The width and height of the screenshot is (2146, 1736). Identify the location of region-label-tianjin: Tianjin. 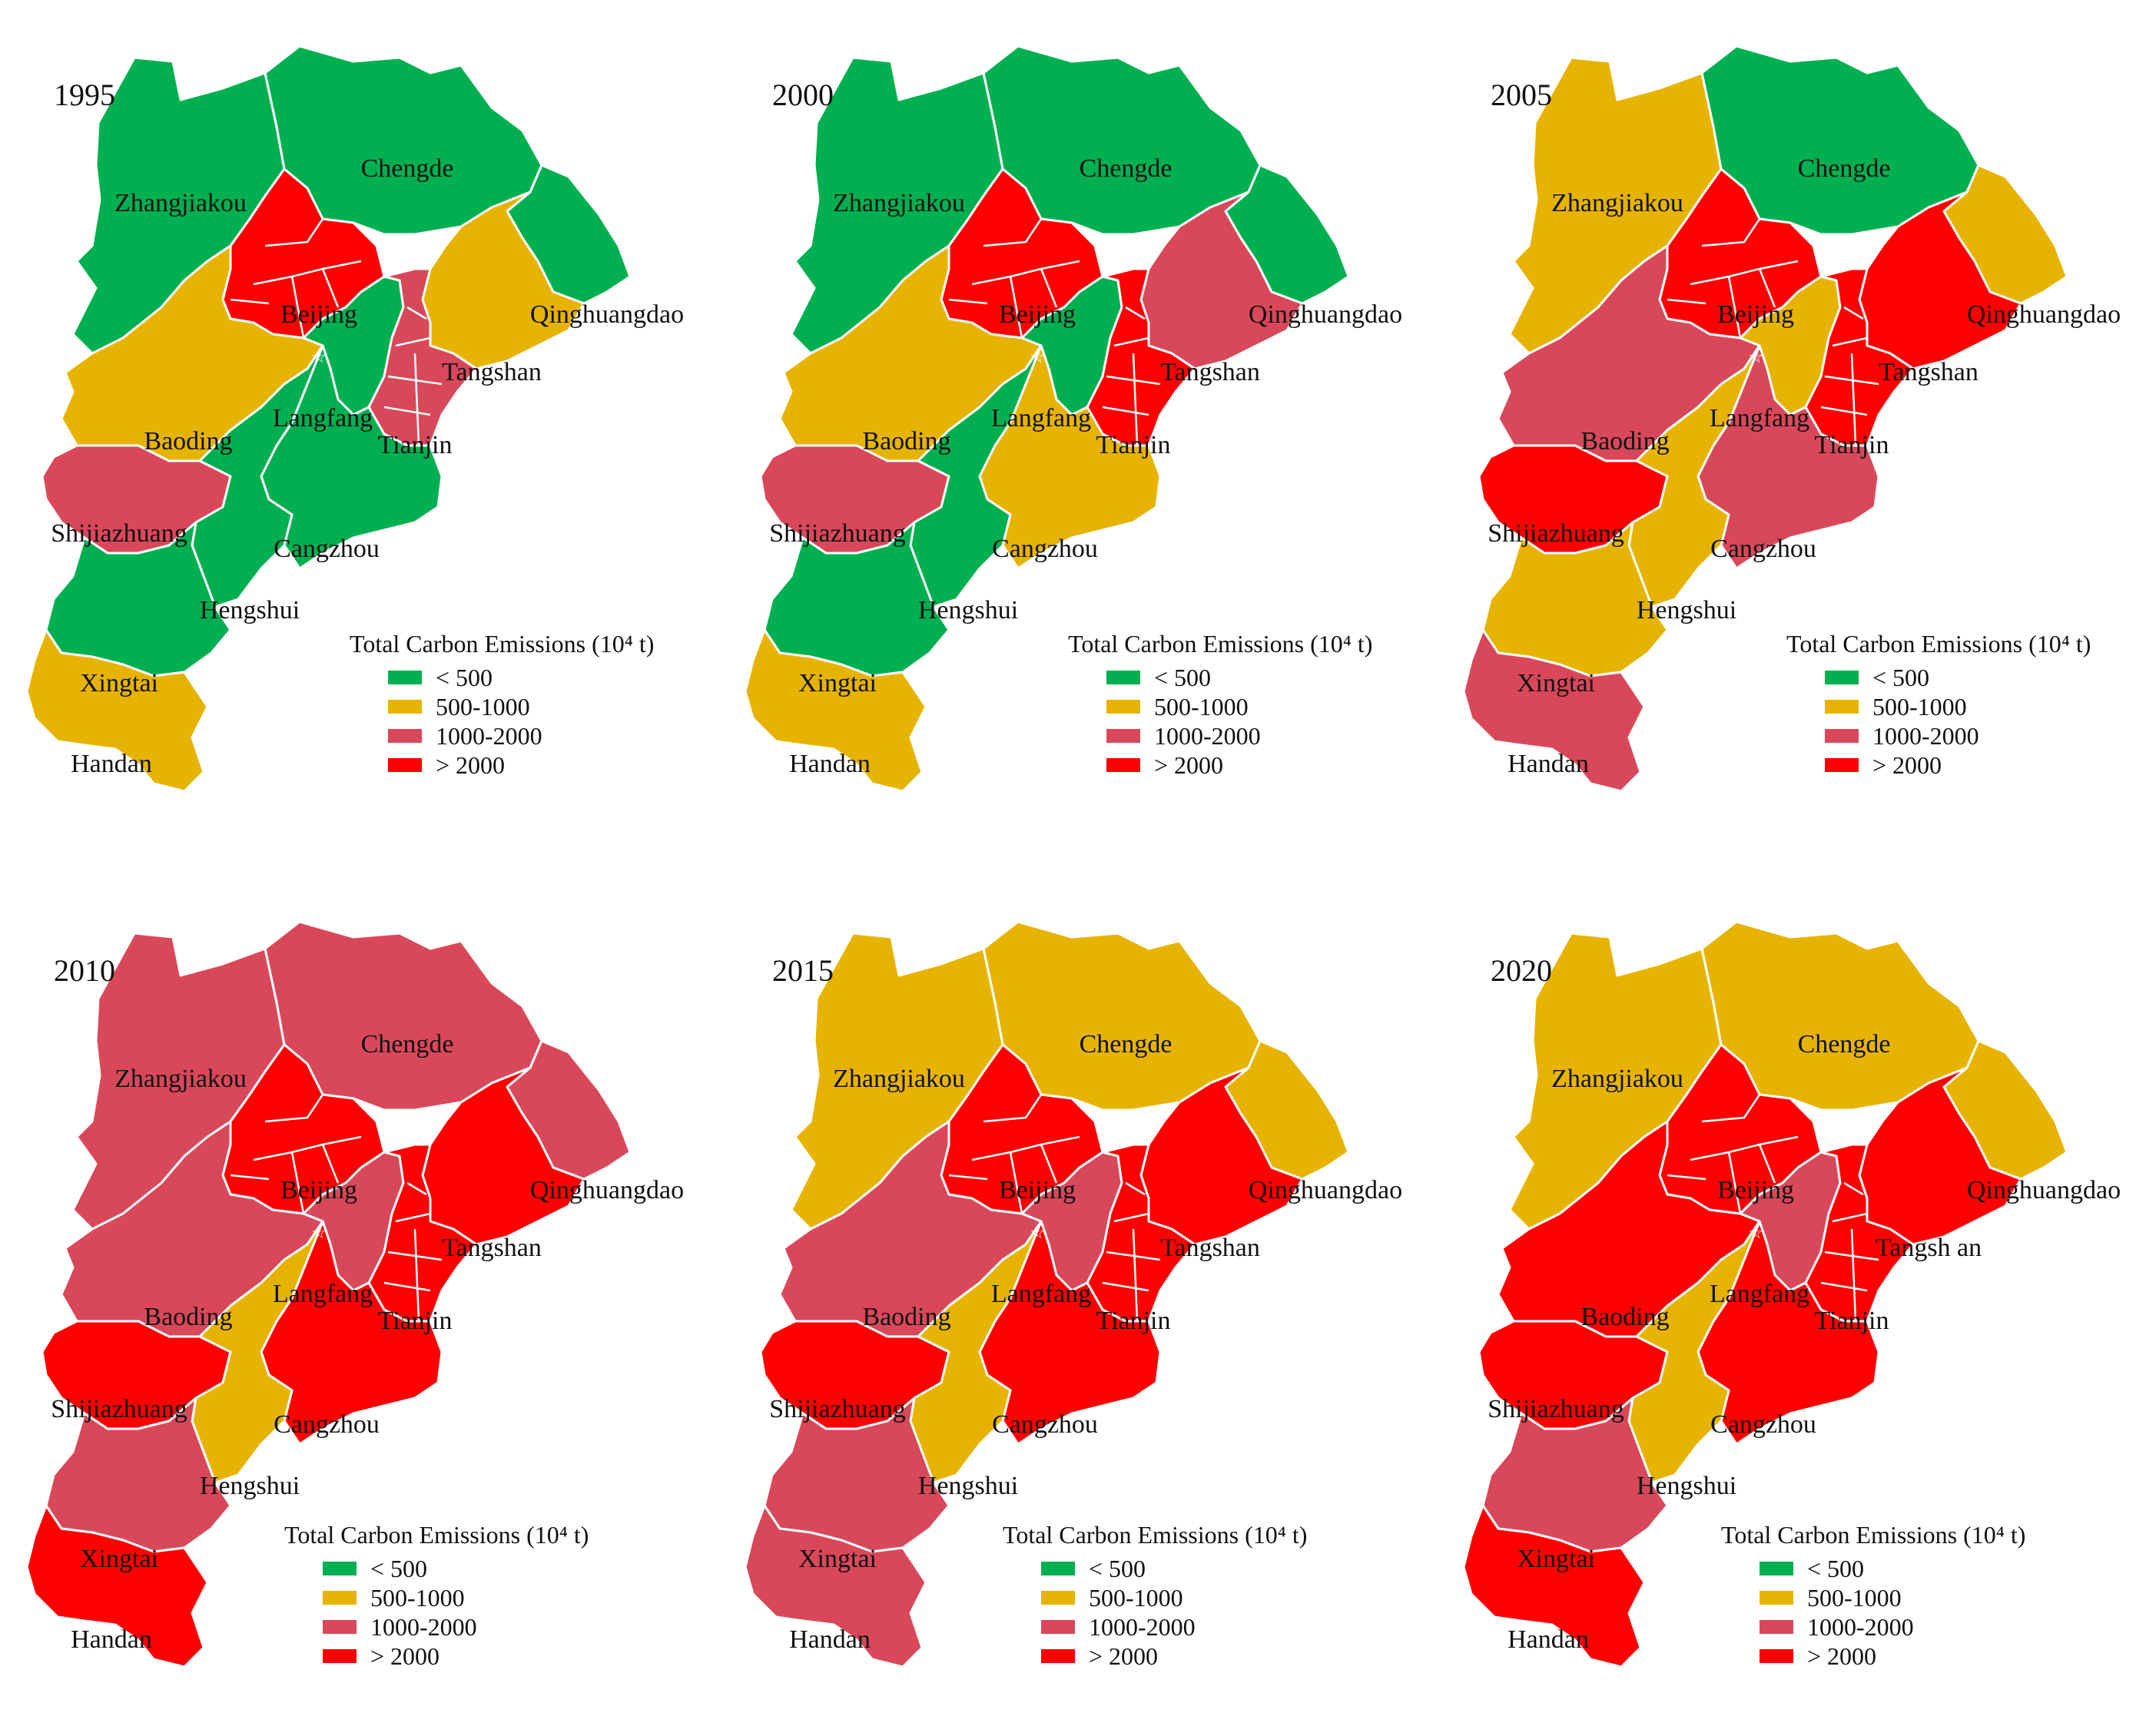
(1133, 445).